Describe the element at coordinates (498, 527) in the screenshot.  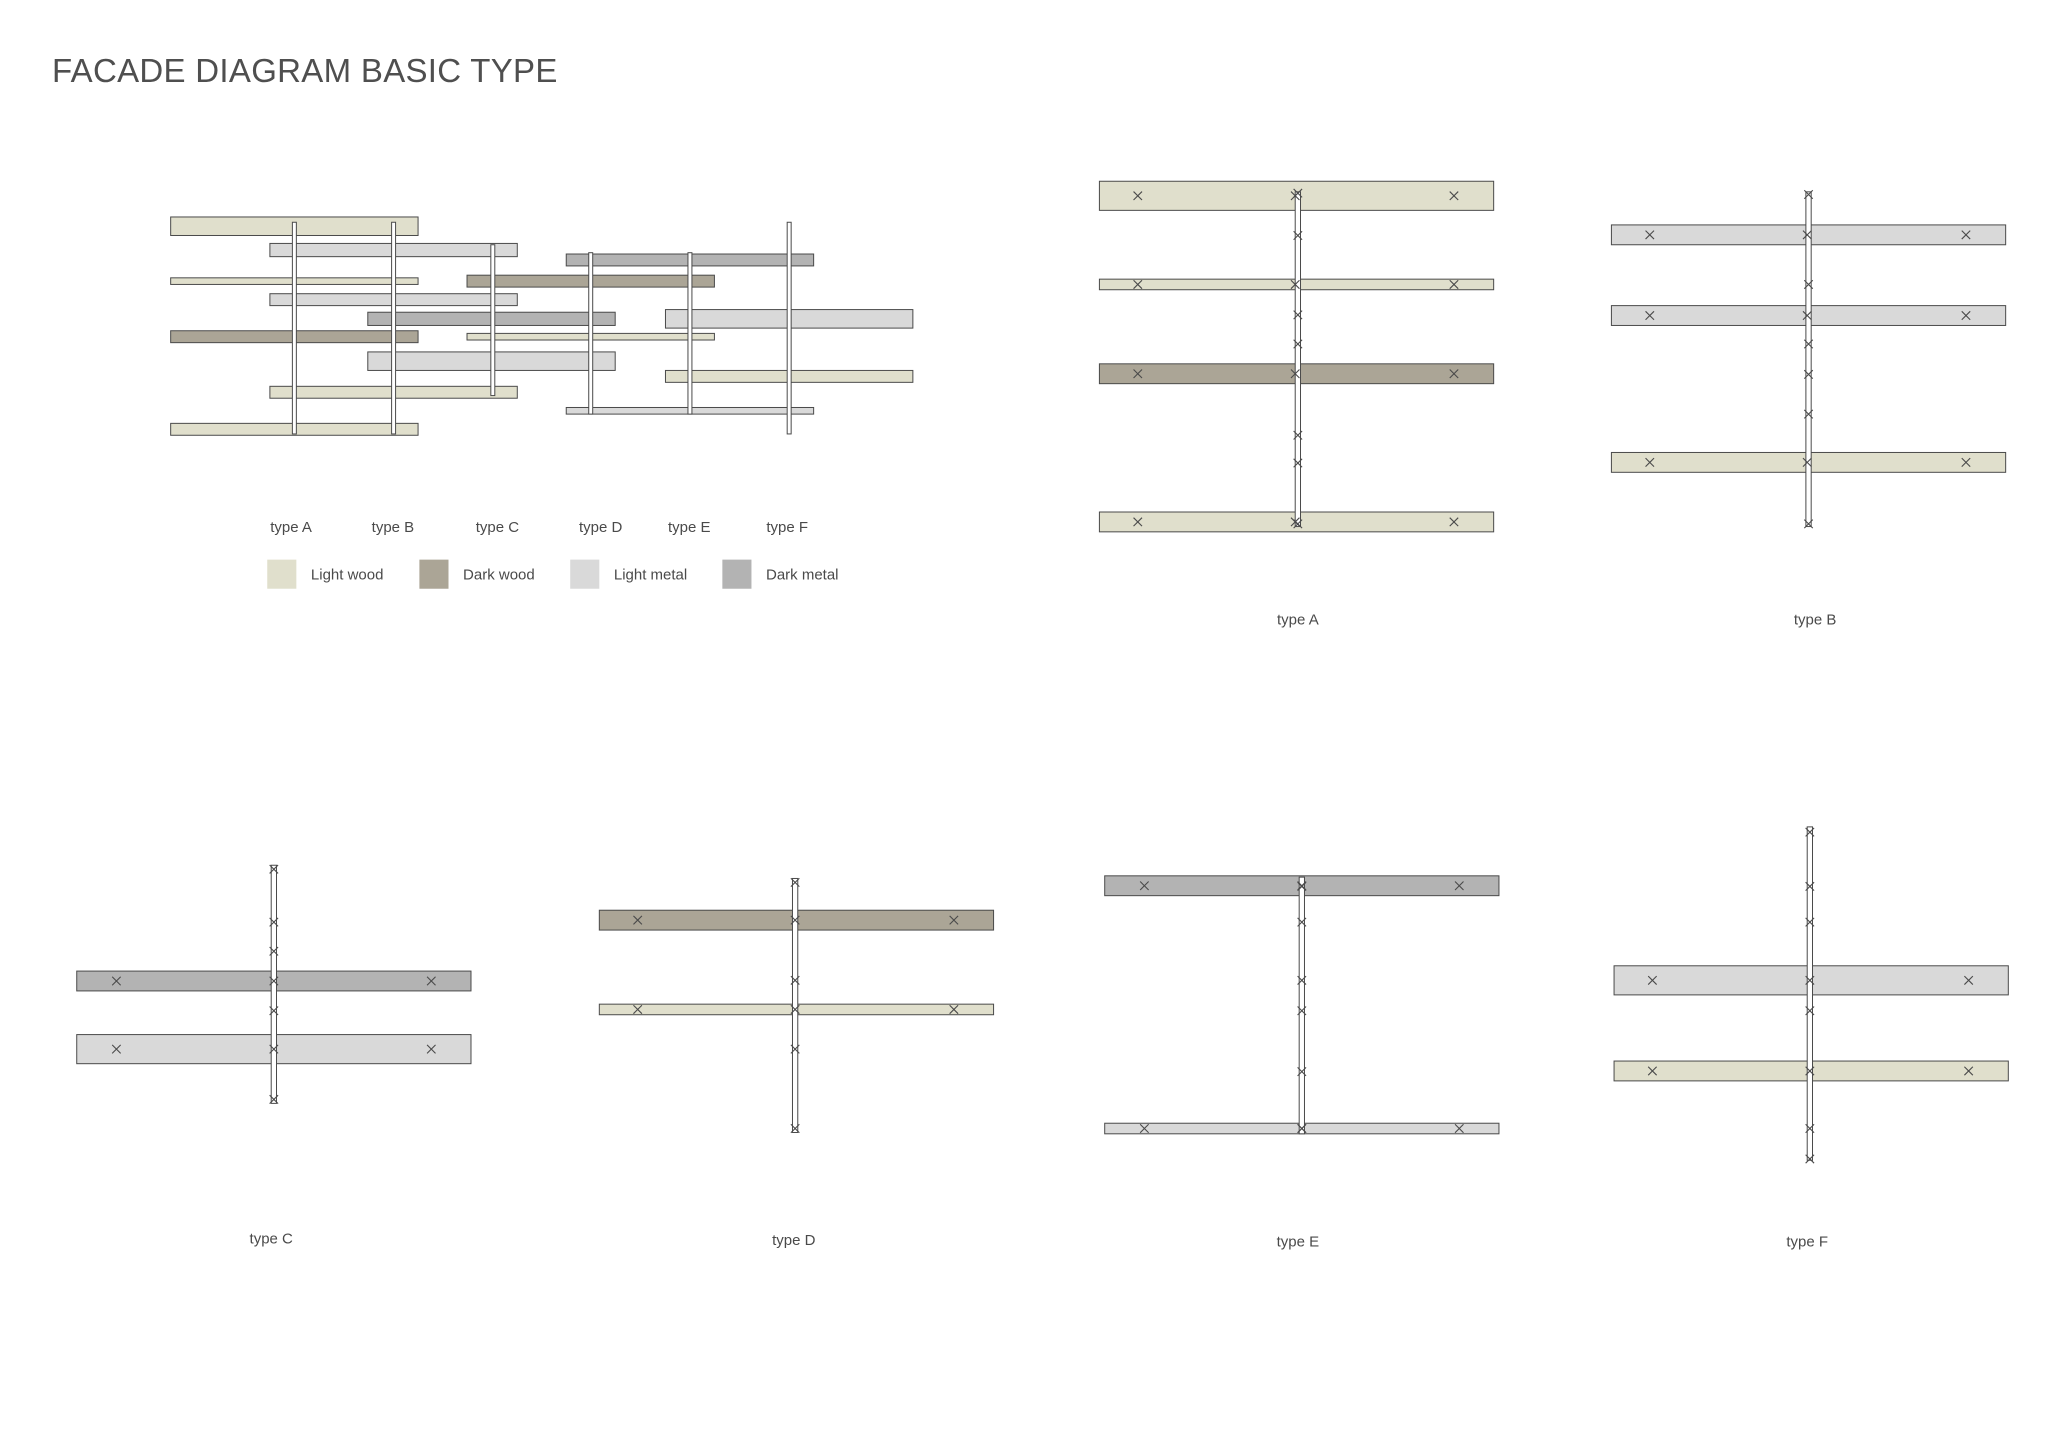
I see `overview-type-label: type C` at that location.